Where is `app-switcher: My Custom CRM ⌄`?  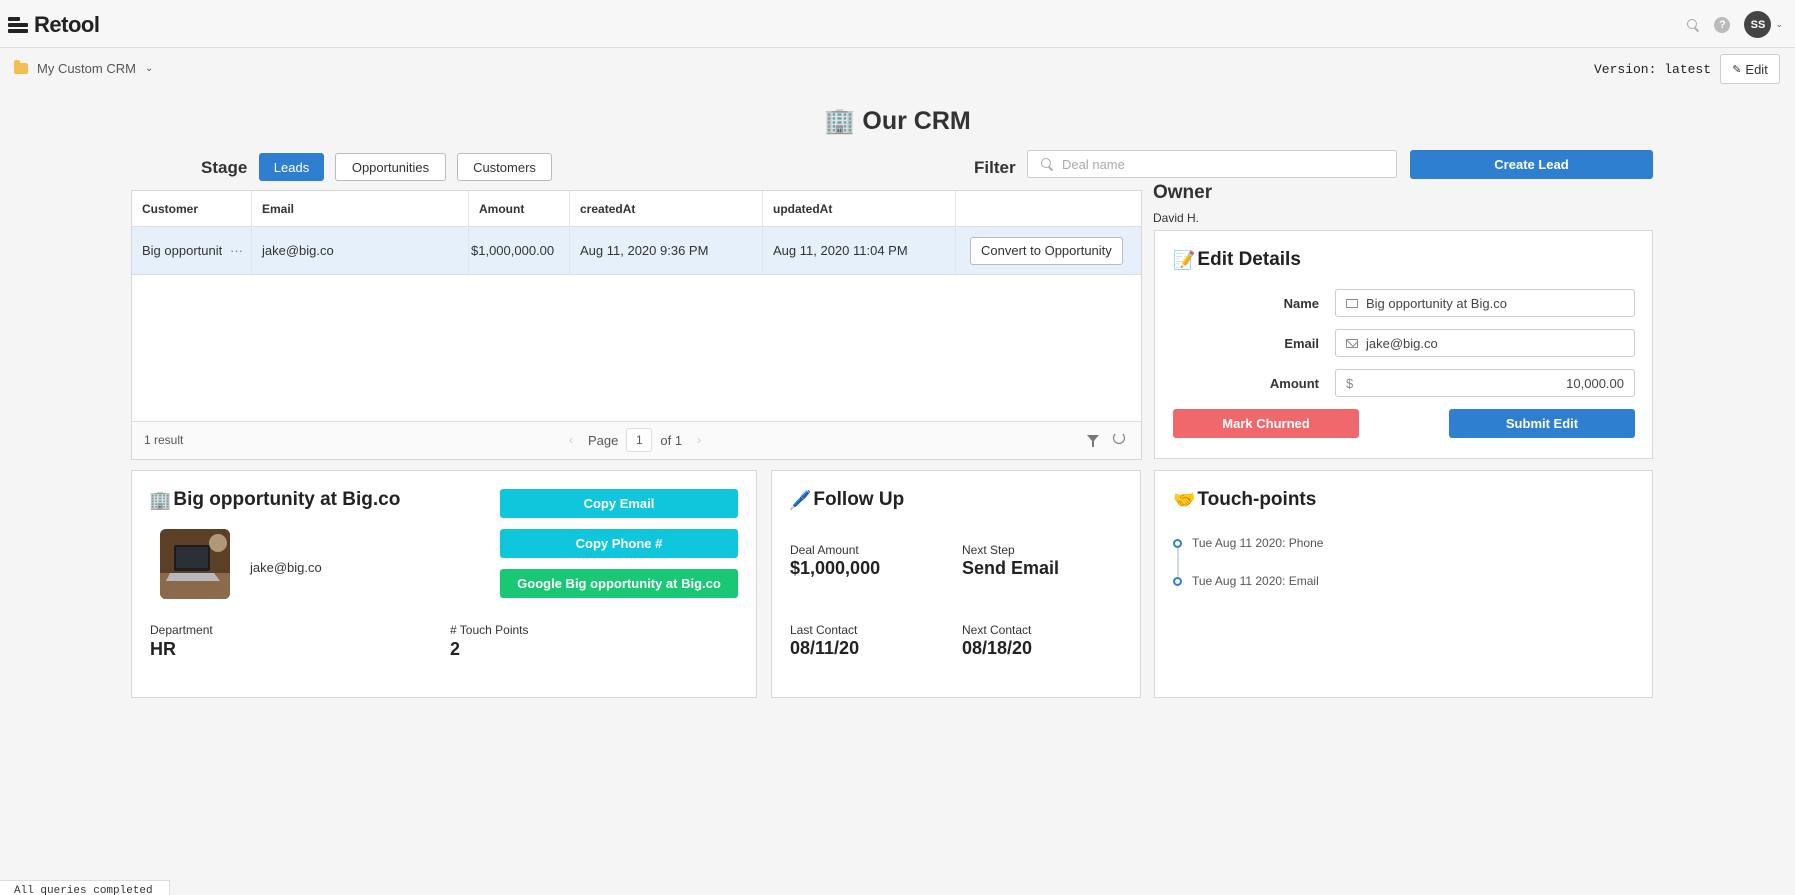
app-switcher: My Custom CRM ⌄ is located at coordinates (84, 68).